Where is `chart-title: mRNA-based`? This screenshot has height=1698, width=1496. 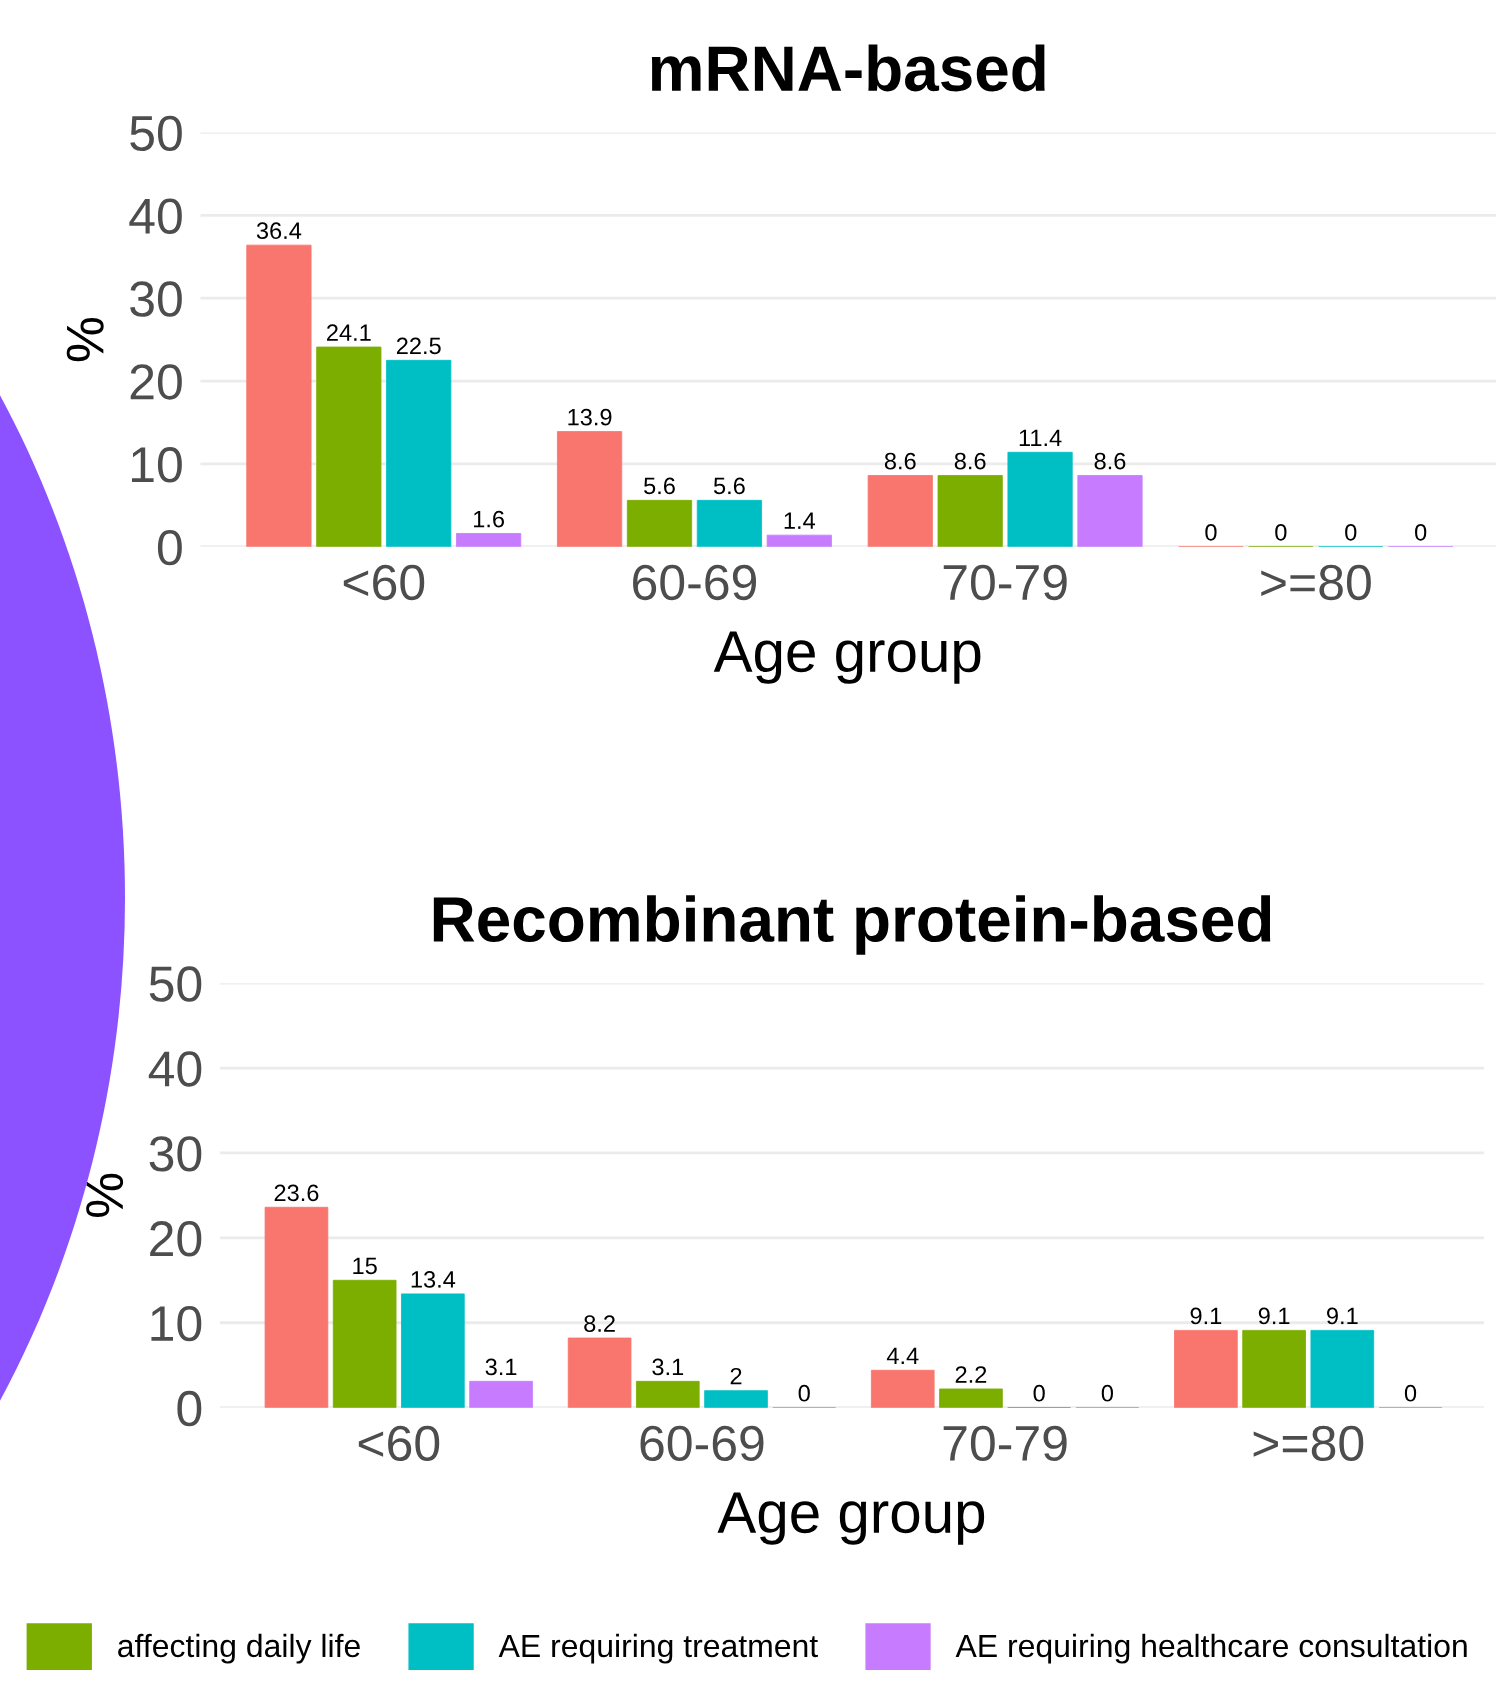 chart-title: mRNA-based is located at coordinates (848, 68).